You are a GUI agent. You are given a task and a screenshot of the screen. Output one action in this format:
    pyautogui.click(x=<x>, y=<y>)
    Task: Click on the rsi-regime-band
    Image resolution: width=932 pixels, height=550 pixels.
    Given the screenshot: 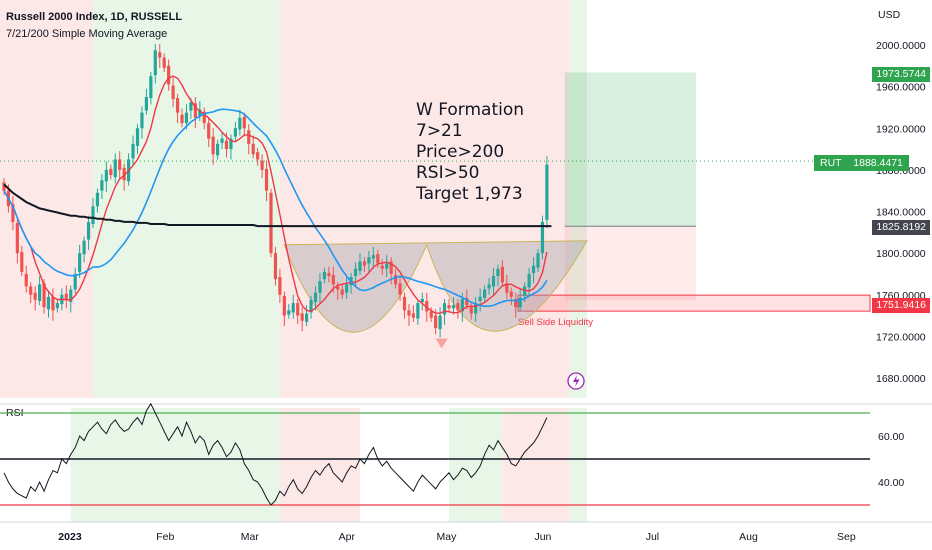 What is the action you would take?
    pyautogui.click(x=476, y=465)
    